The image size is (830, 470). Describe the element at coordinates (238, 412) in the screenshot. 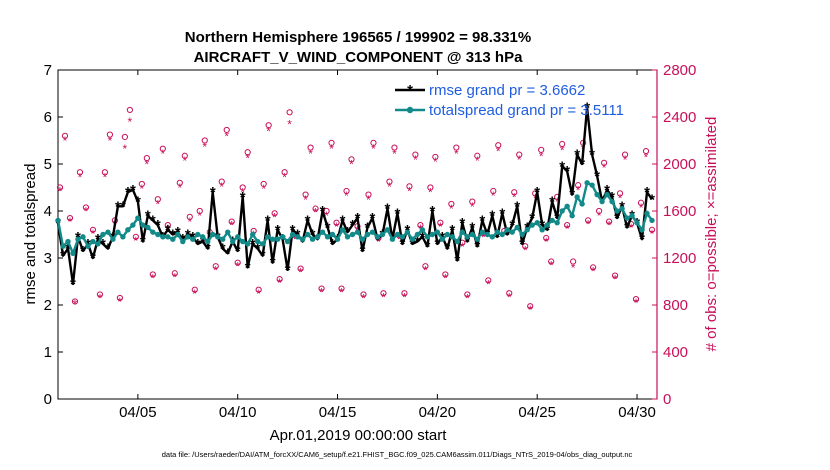

I see `x-tick-label: 04/10` at that location.